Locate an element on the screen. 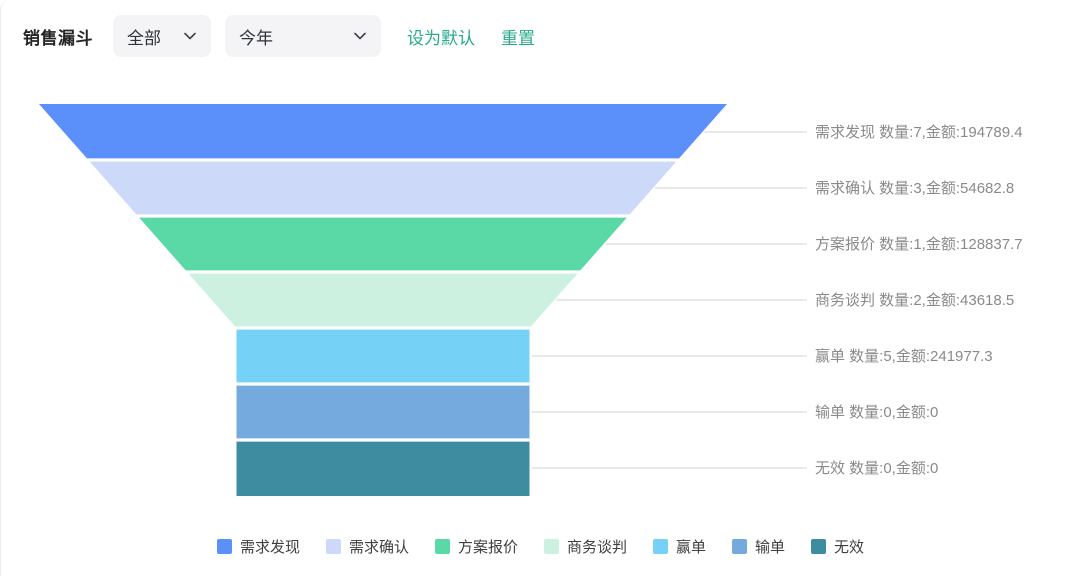 This screenshot has width=1080, height=581. legend-label: 无效 is located at coordinates (849, 547).